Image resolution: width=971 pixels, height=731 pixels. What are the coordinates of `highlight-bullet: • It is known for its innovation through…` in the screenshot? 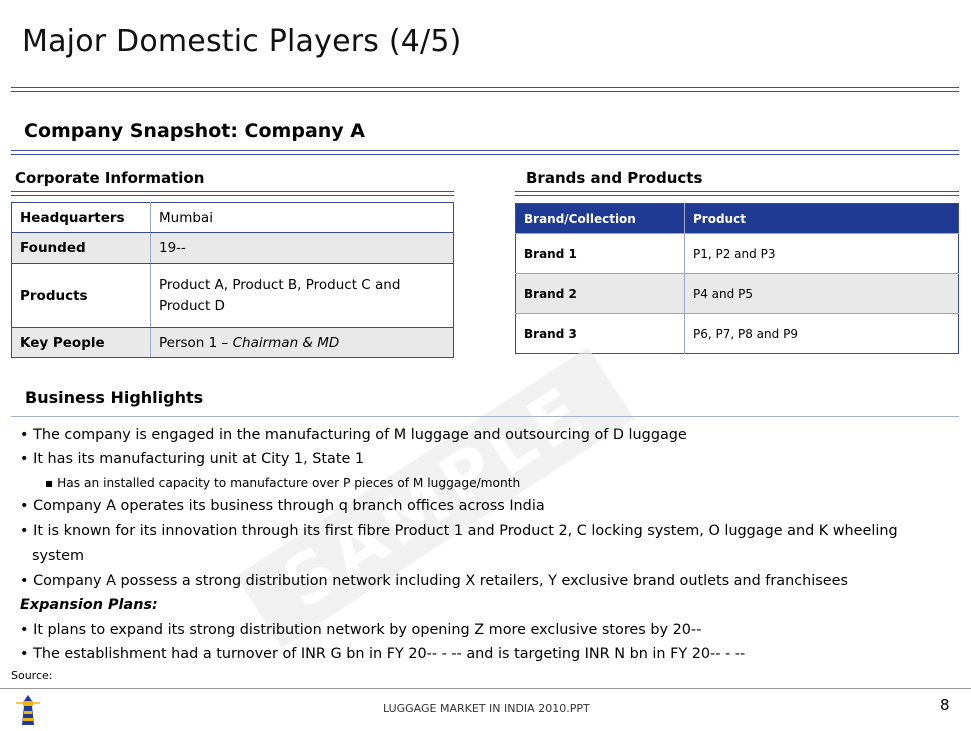 It's located at (459, 531).